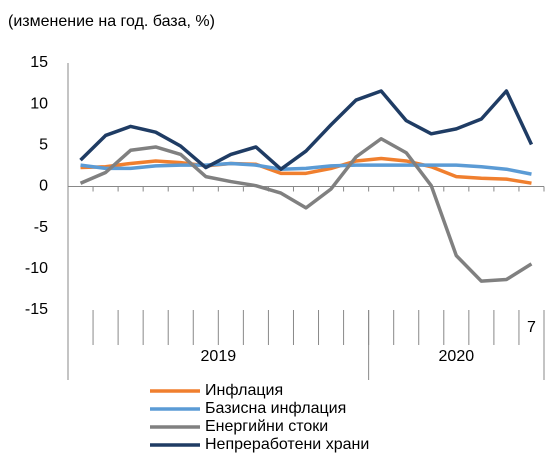 The height and width of the screenshot is (466, 546). I want to click on y-tick-label: -15, so click(36, 309).